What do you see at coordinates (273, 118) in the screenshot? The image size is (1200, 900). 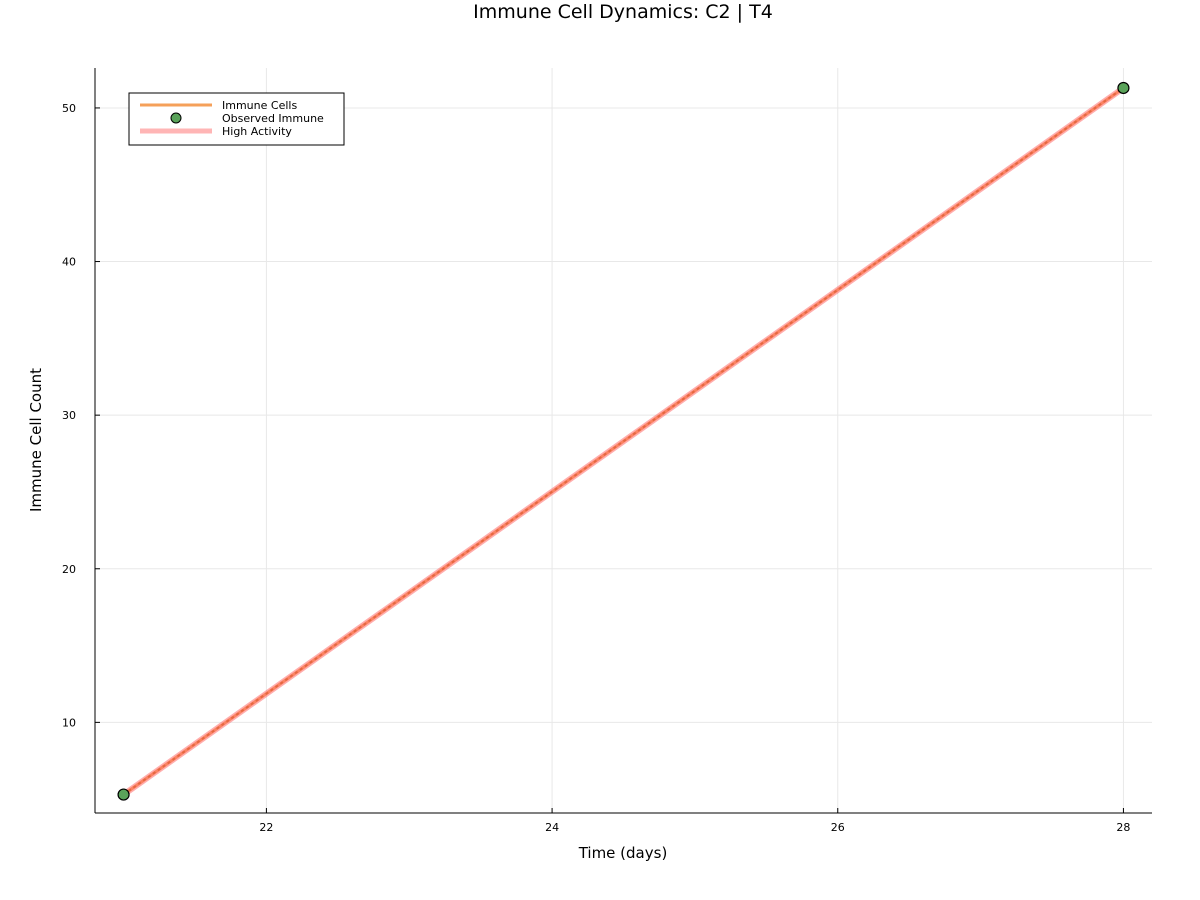 I see `legend-label-observed-immune: Observed Immune` at bounding box center [273, 118].